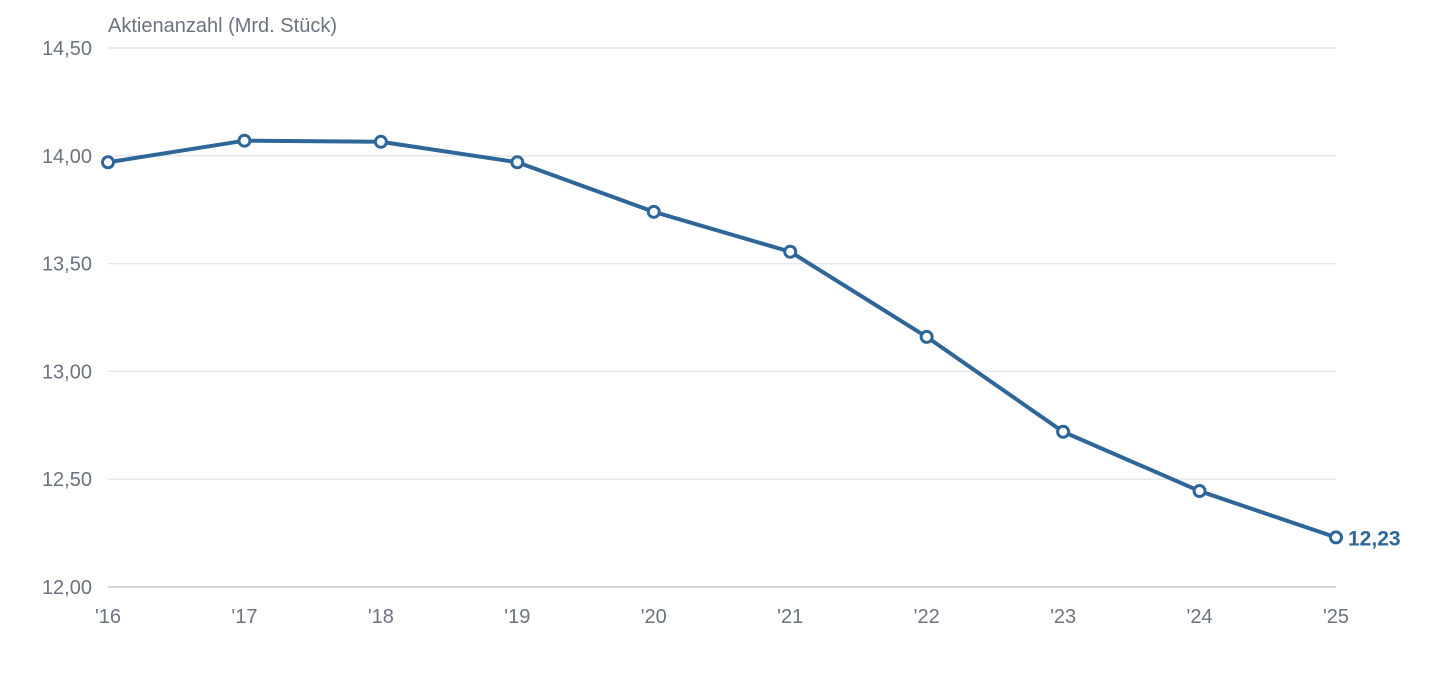 Image resolution: width=1440 pixels, height=680 pixels. What do you see at coordinates (67, 318) in the screenshot?
I see `y-tick-labels: 14,50 14,00 13,50 13,00 12,50 12,00` at bounding box center [67, 318].